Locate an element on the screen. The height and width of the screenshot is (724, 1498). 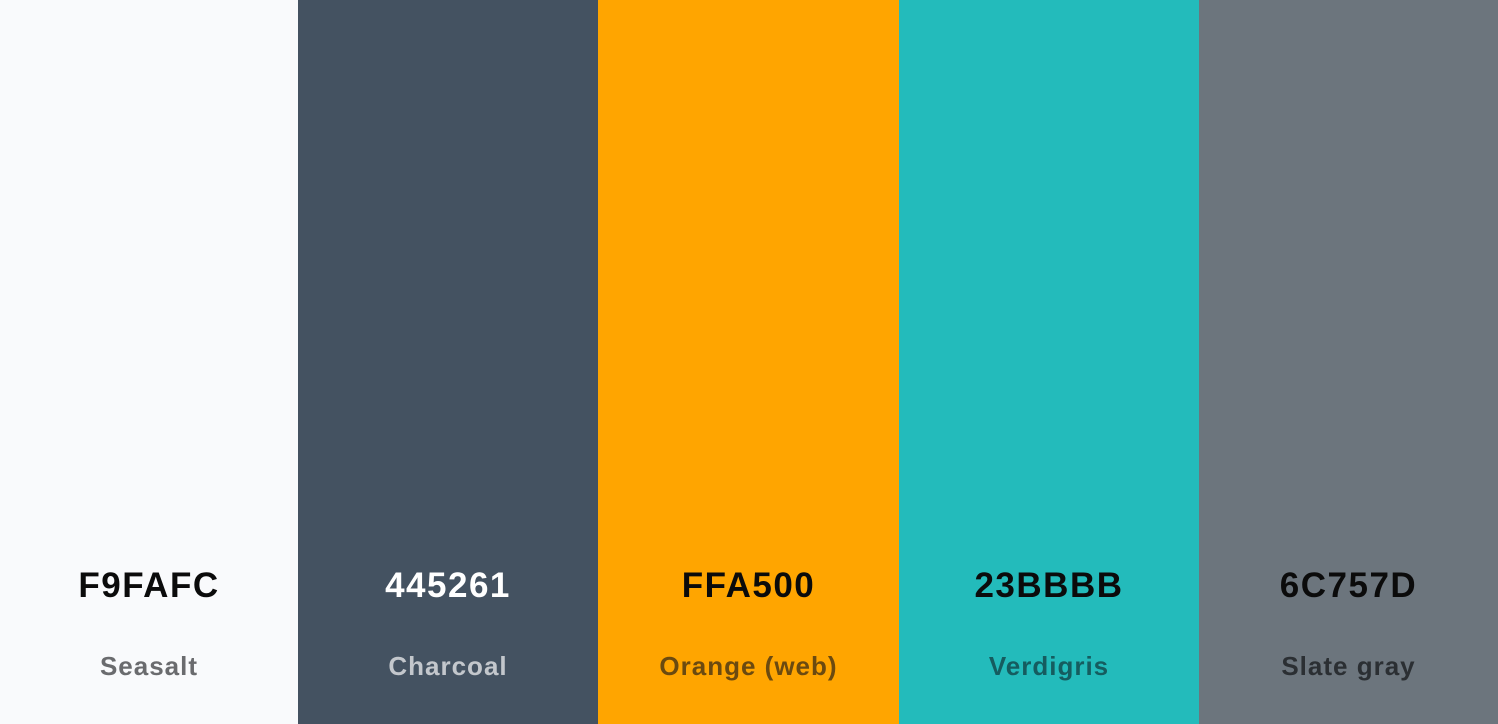
swatch-color-name: Orange (web) is located at coordinates (748, 666).